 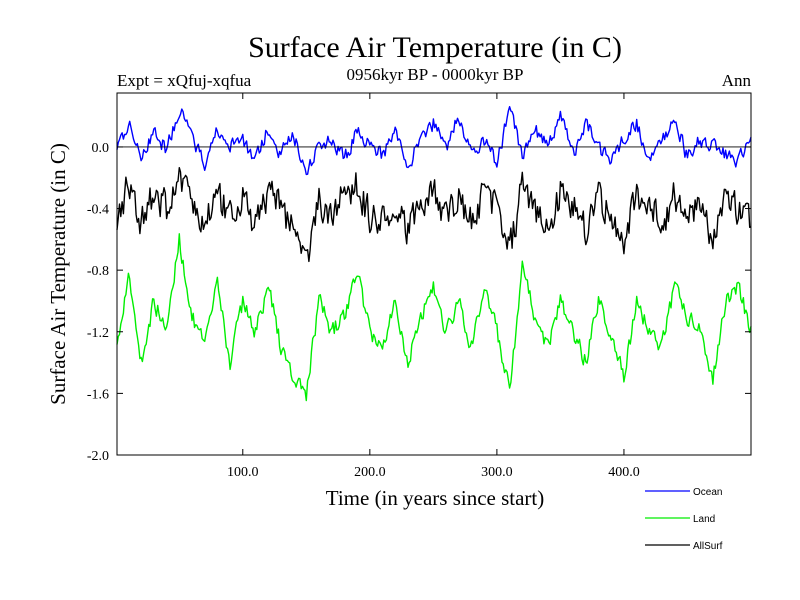 What do you see at coordinates (98, 456) in the screenshot?
I see `y-tick-label: -2.0` at bounding box center [98, 456].